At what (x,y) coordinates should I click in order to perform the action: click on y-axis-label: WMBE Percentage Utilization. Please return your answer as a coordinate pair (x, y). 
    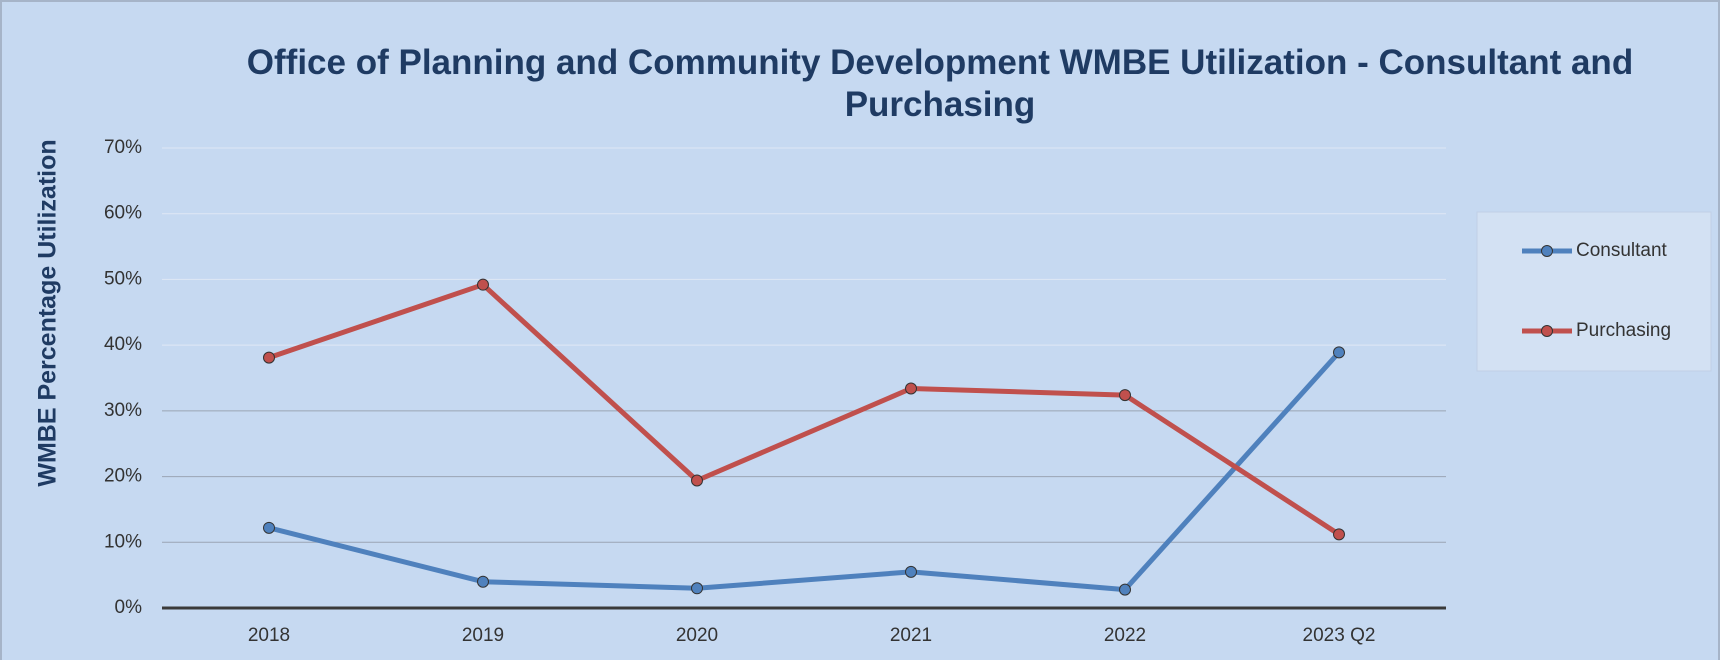
    Looking at the image, I should click on (48, 312).